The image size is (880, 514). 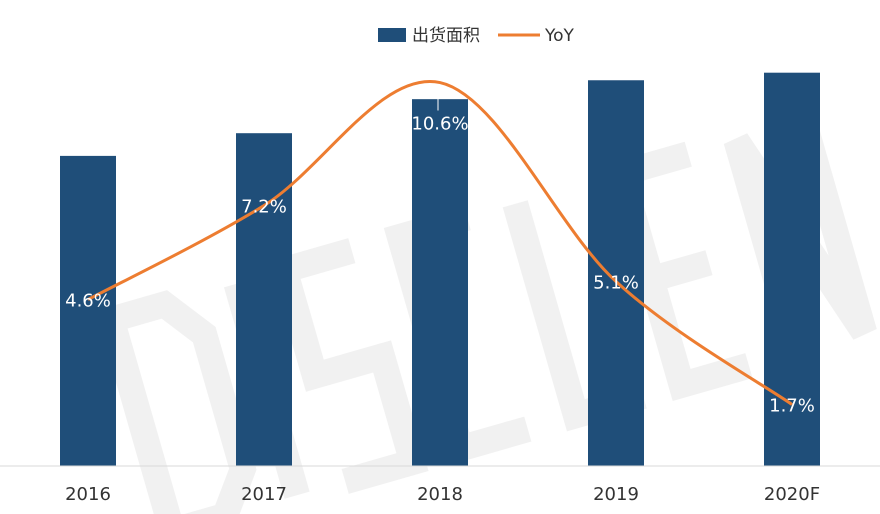 I want to click on bar-2019, so click(x=616, y=273).